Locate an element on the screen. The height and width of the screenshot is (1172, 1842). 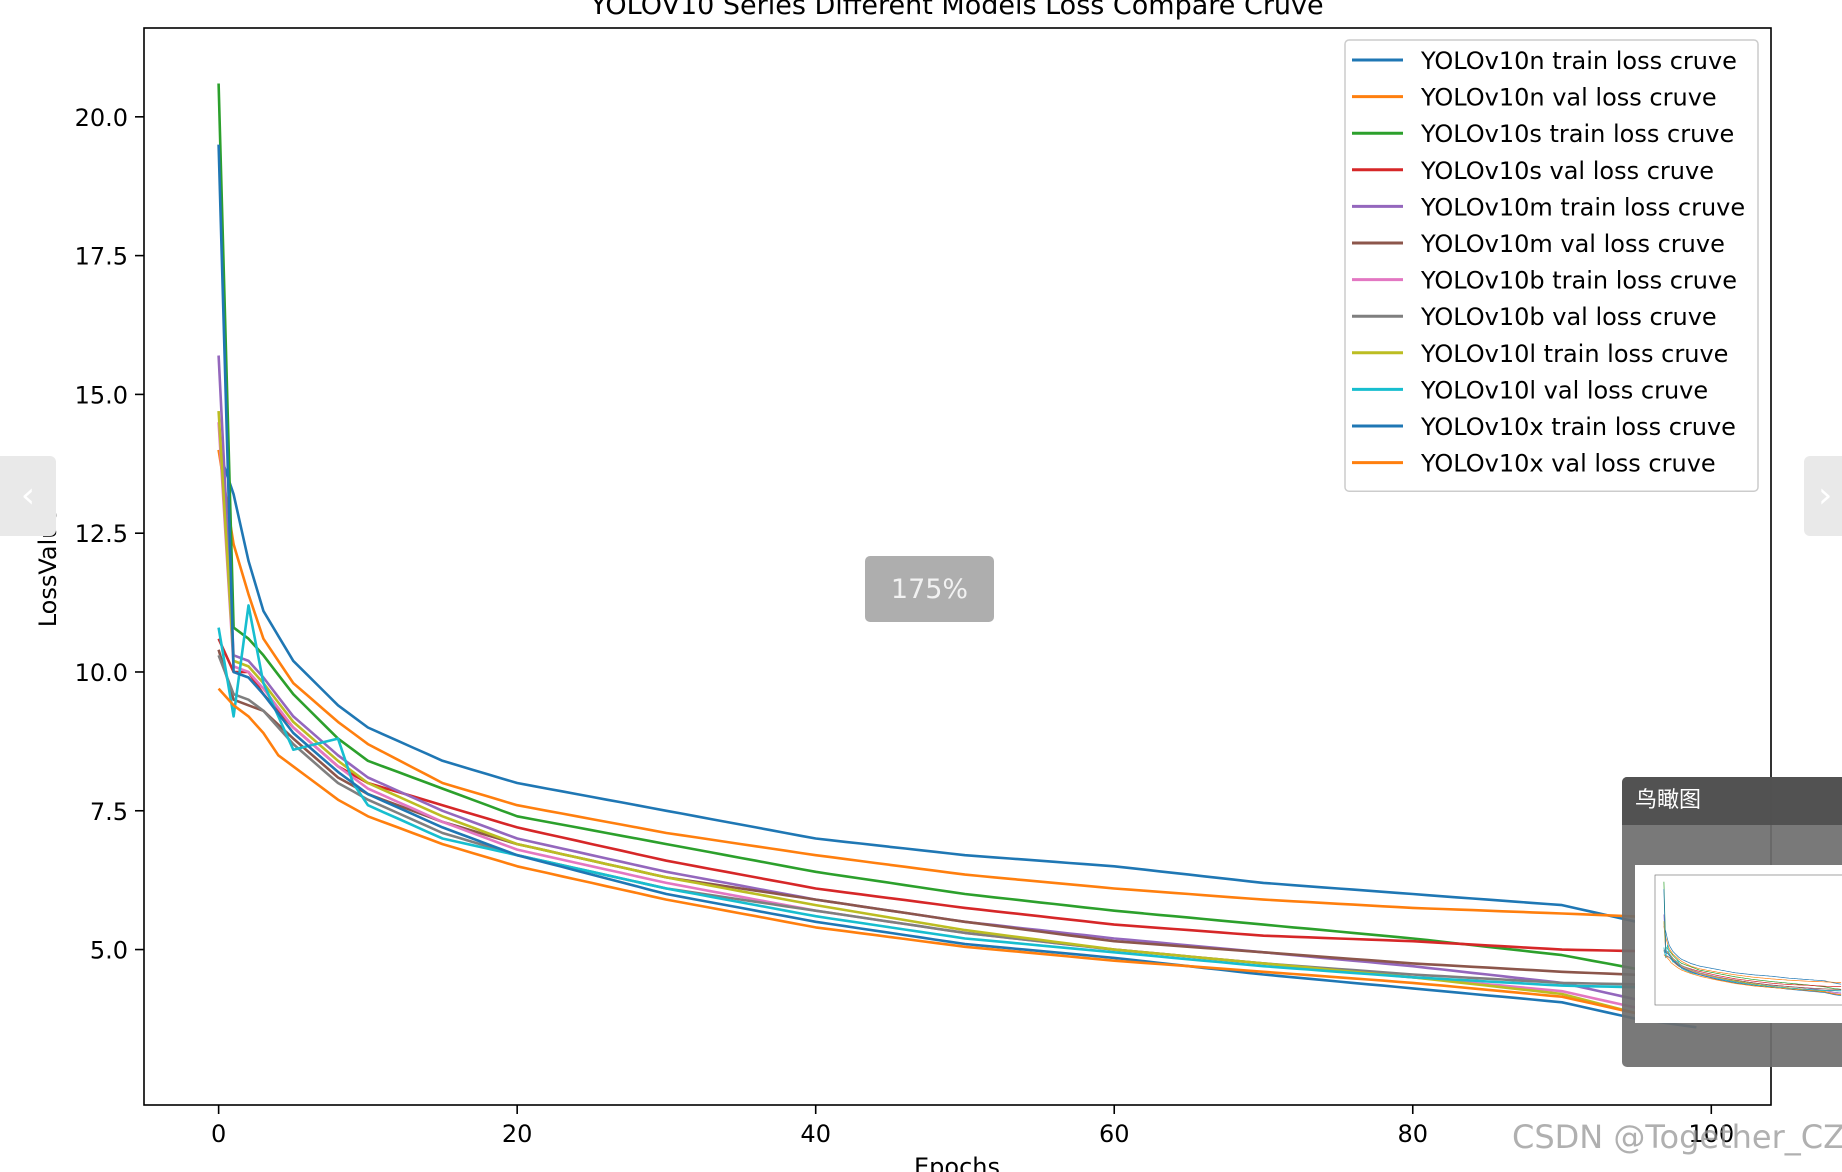
watermark: CSDN @Together_CZ is located at coordinates (1677, 1137).